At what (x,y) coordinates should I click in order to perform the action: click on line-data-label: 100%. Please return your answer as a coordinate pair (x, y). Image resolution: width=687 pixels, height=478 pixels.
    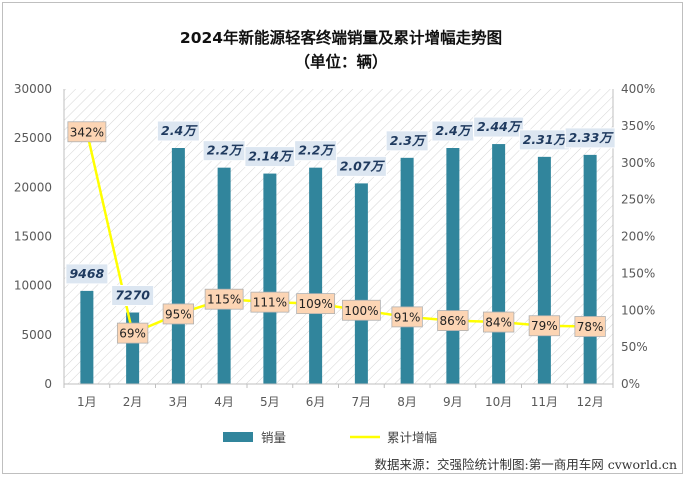
    Looking at the image, I should click on (361, 311).